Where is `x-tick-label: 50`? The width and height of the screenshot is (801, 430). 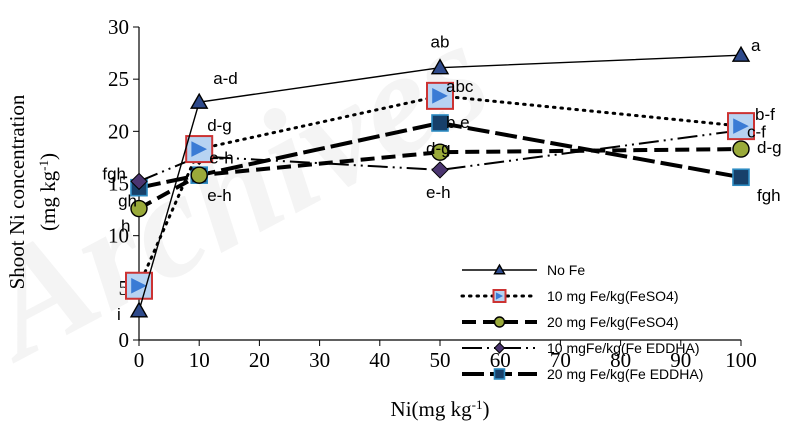 x-tick-label: 50 is located at coordinates (440, 360).